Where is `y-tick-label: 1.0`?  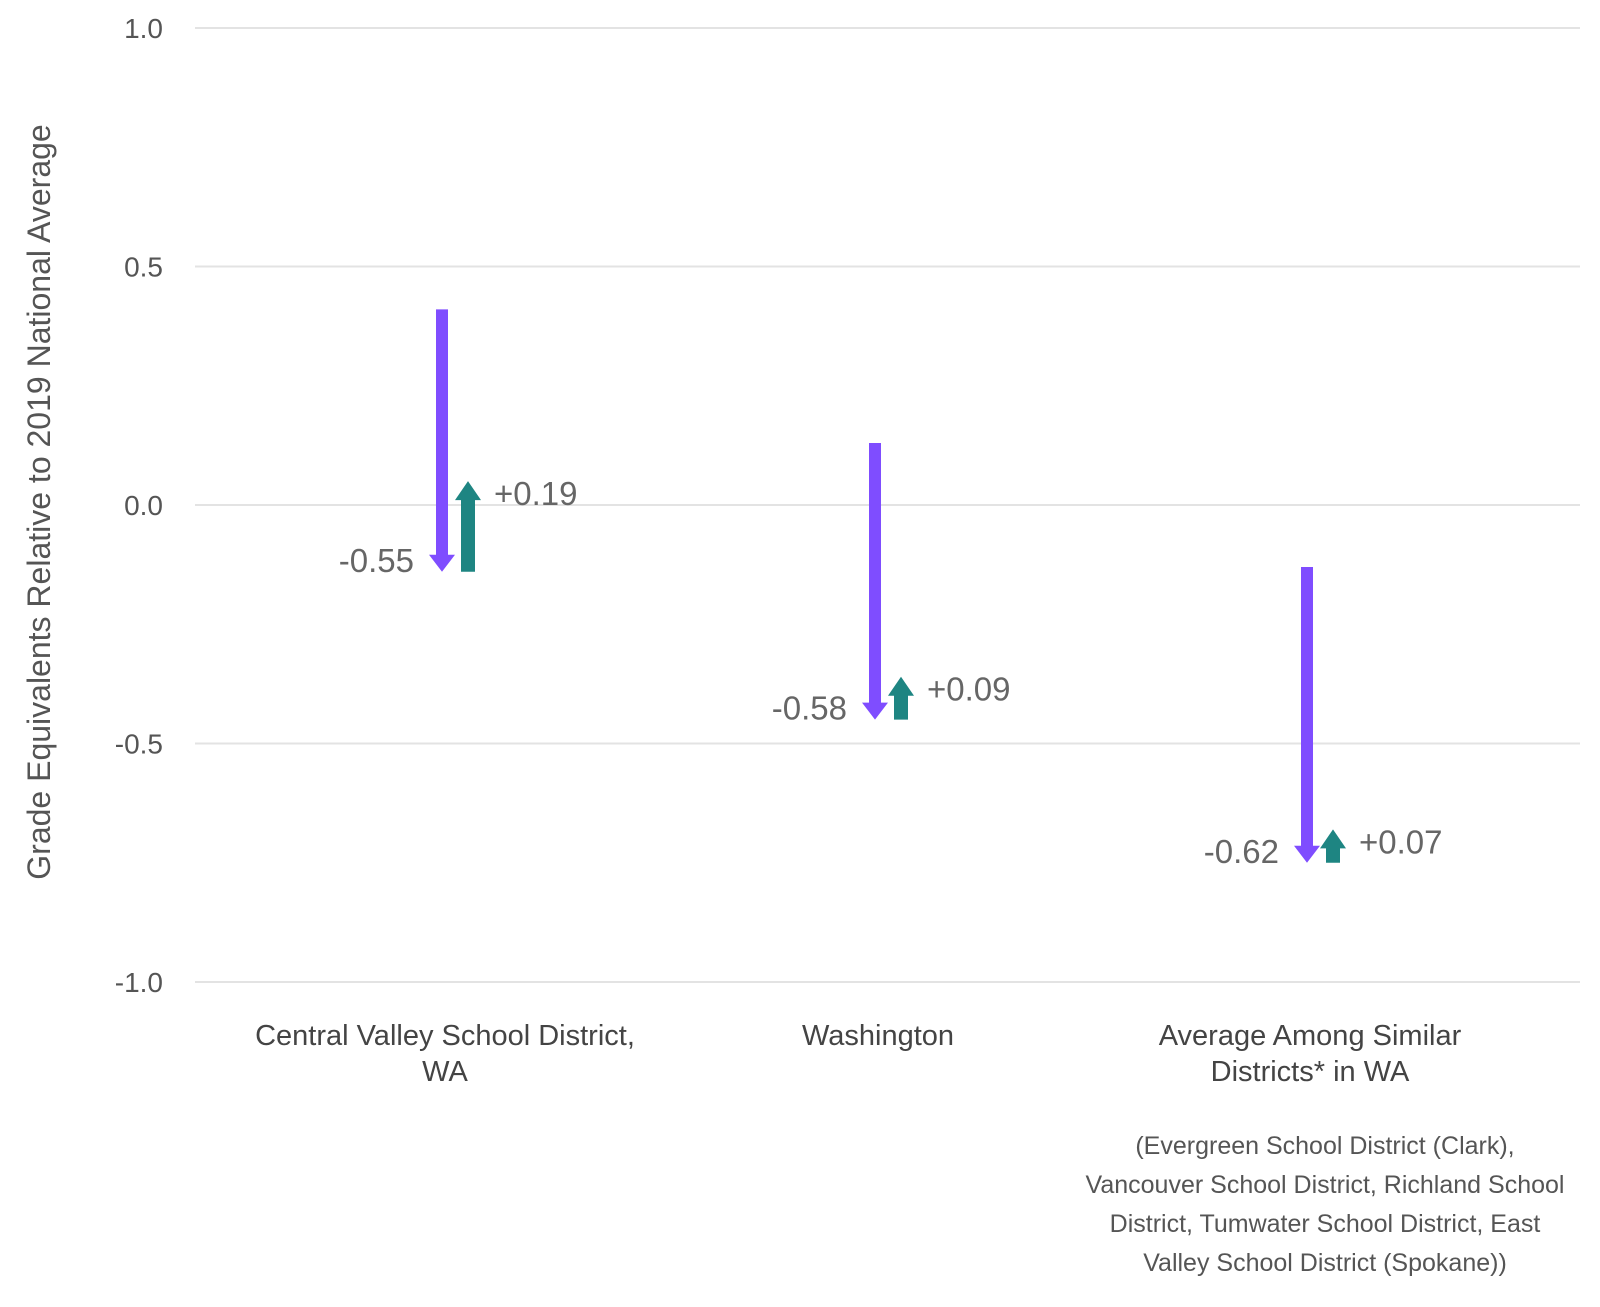 y-tick-label: 1.0 is located at coordinates (143, 28).